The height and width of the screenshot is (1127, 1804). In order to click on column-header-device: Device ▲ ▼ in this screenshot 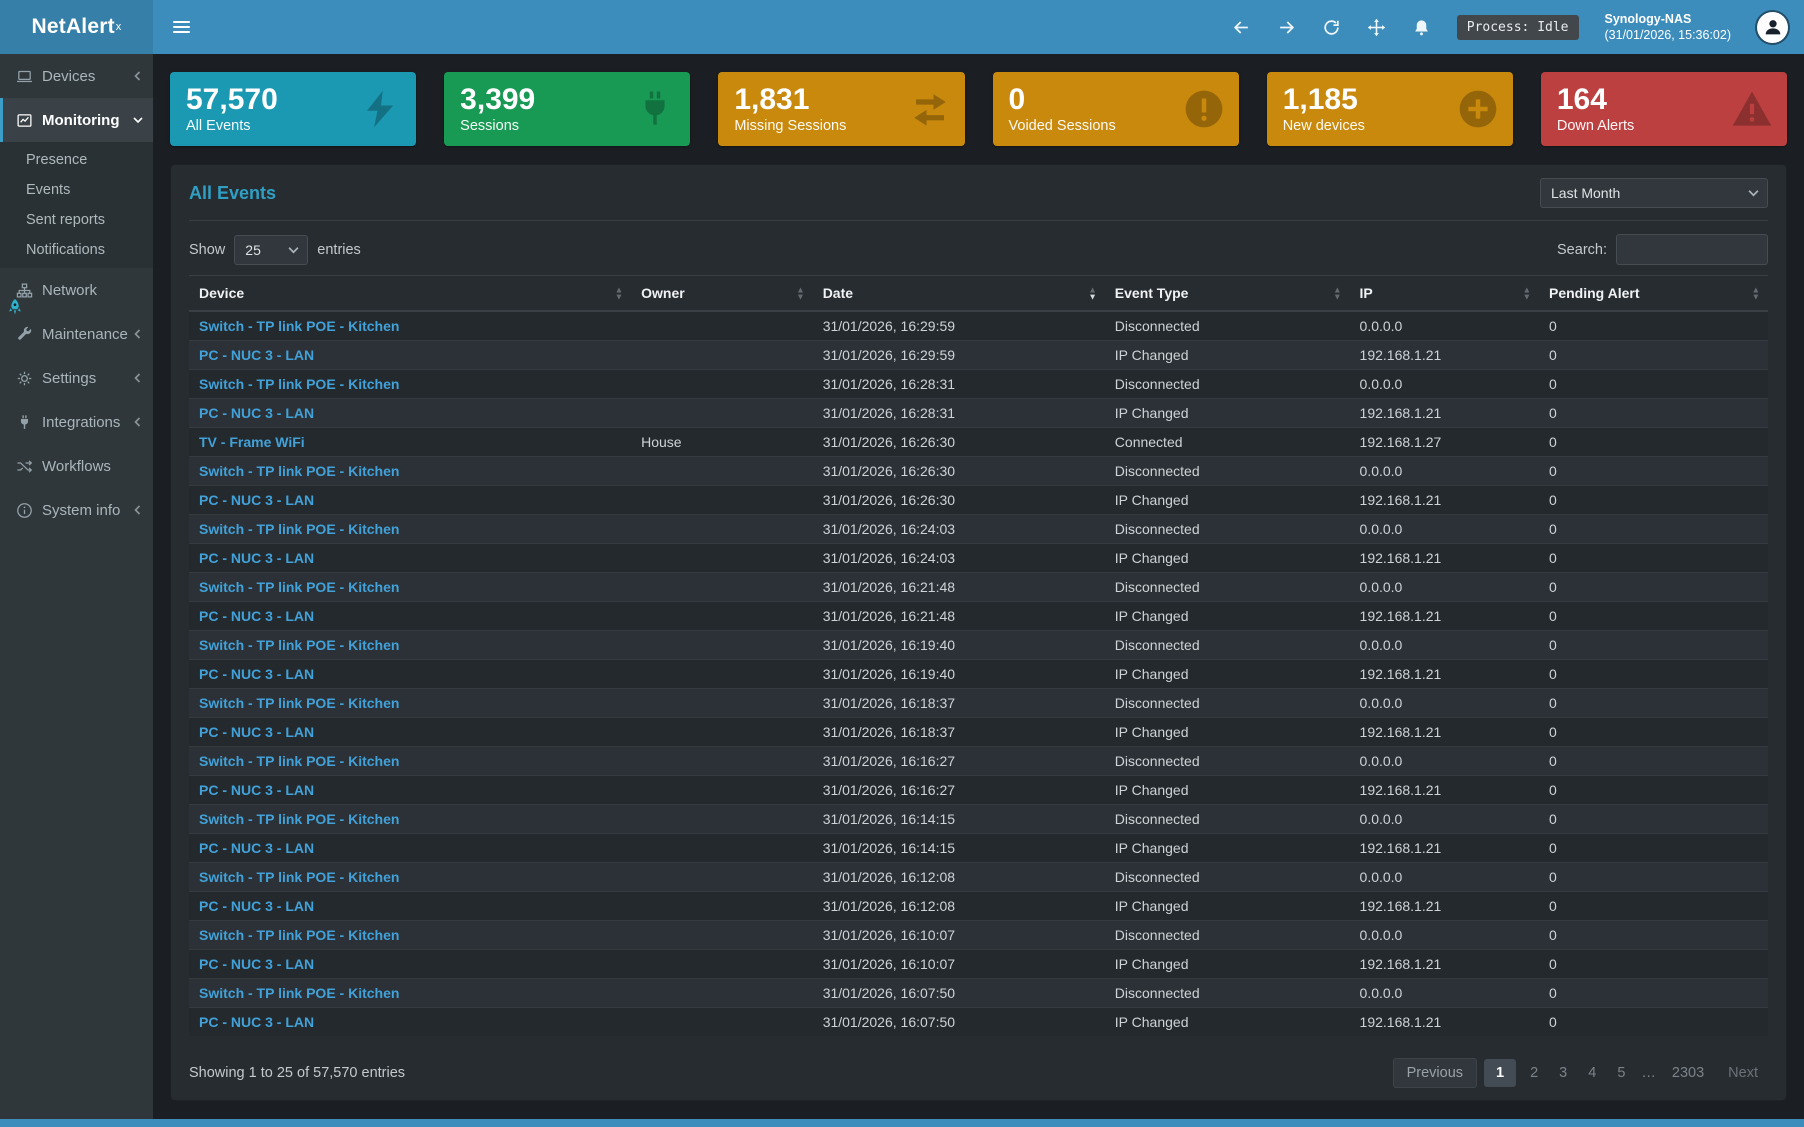, I will do `click(410, 293)`.